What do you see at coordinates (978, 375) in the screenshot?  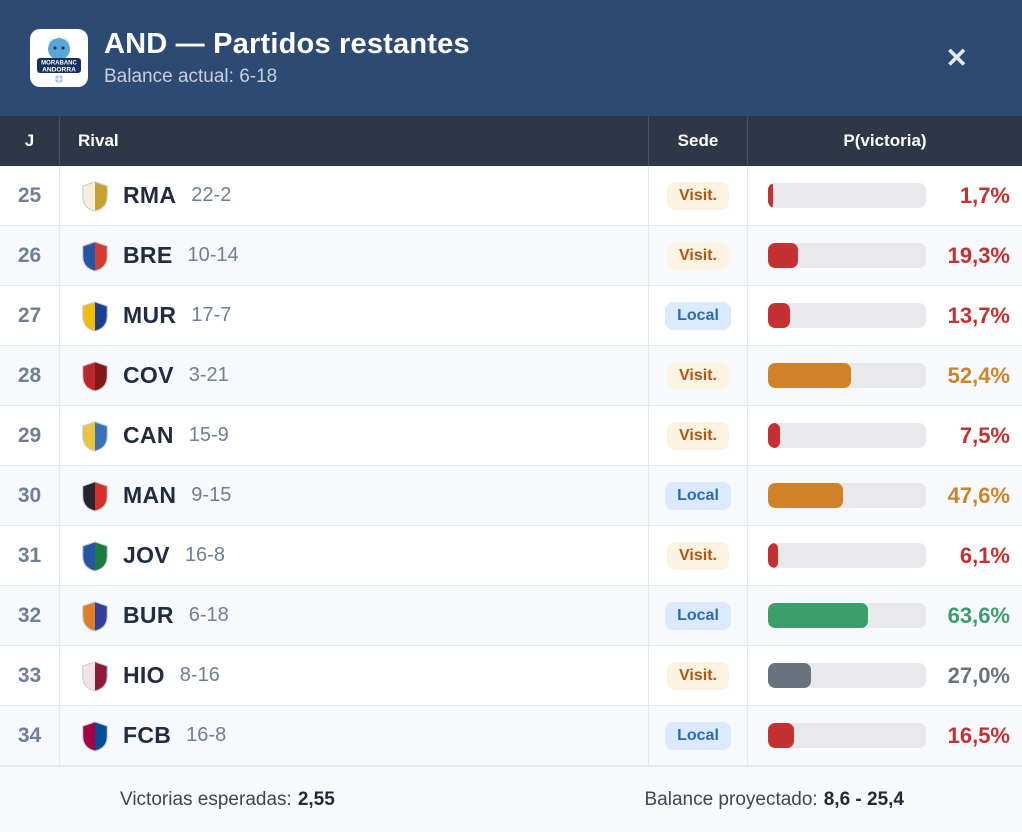 I see `win-probability: 52,4%` at bounding box center [978, 375].